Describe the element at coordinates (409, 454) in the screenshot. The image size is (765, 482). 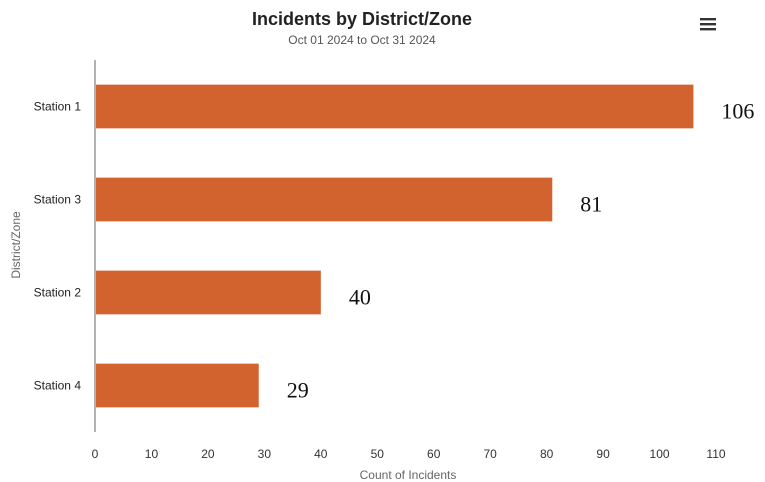
I see `x-tick-labels: 0 10 20 30 40 50 60 70 80 90 100 110` at that location.